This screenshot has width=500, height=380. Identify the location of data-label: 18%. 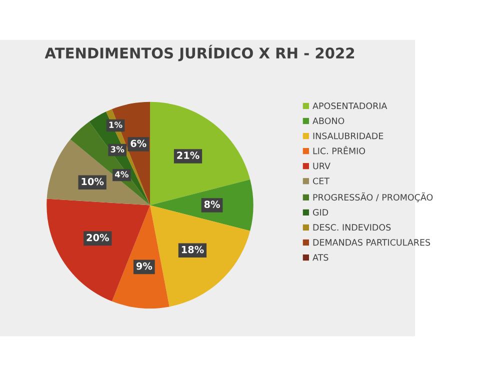
(193, 250).